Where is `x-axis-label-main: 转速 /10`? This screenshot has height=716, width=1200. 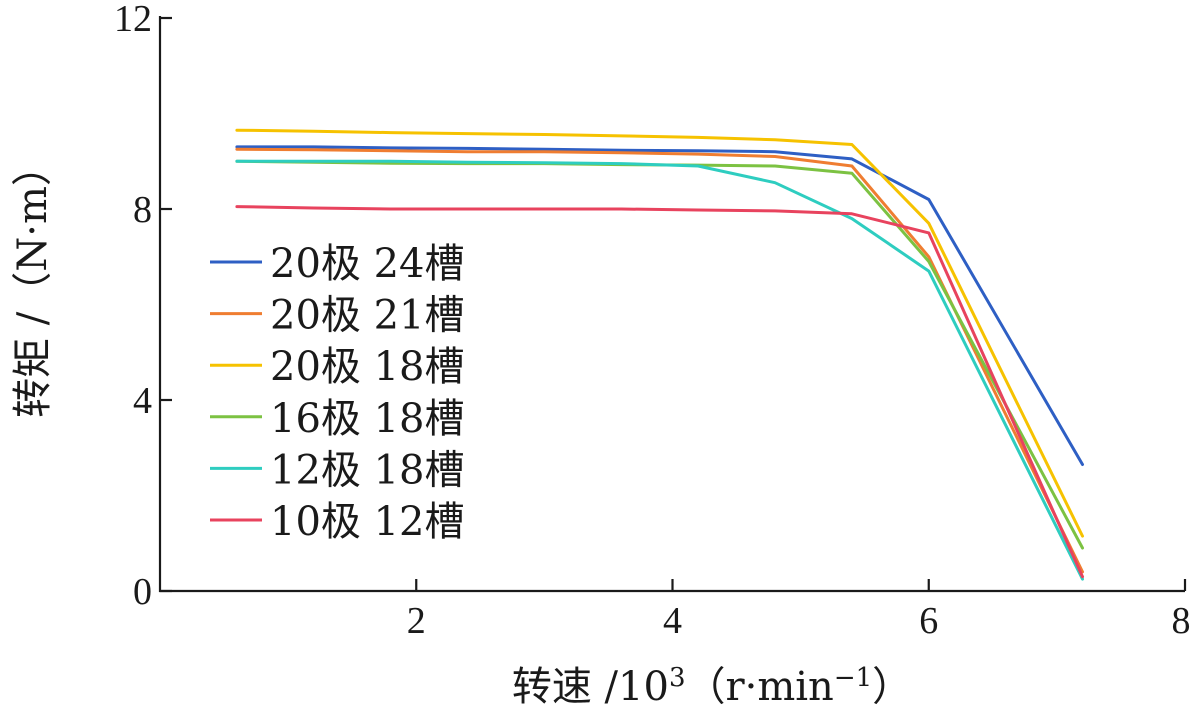 x-axis-label-main: 转速 /10 is located at coordinates (590, 687).